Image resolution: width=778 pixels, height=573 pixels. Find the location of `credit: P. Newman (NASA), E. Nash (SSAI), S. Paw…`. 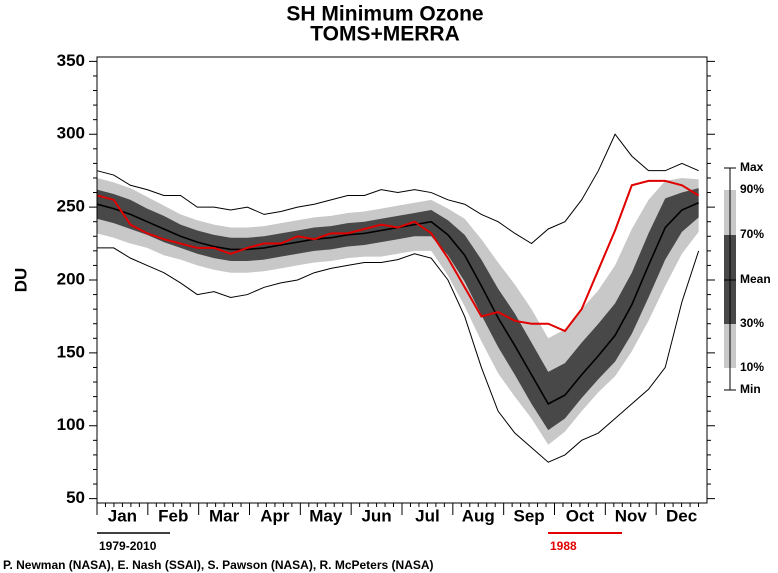

credit: P. Newman (NASA), E. Nash (SSAI), S. Paw… is located at coordinates (218, 565).